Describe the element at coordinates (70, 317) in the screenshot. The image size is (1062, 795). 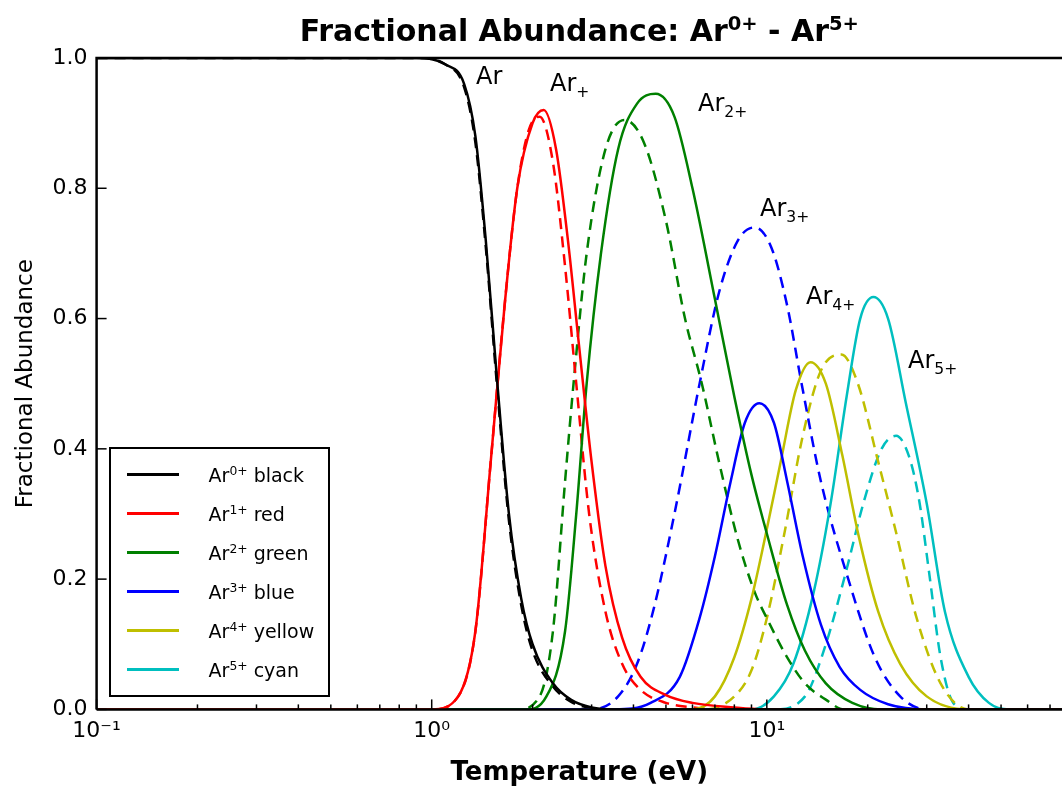
I see `y-tick-label: 0.6` at that location.